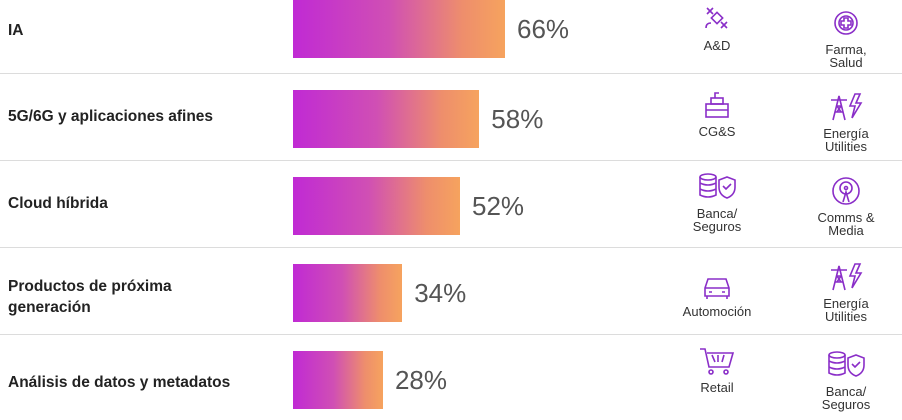 The width and height of the screenshot is (902, 420). I want to click on sector-label: Automoción, so click(717, 311).